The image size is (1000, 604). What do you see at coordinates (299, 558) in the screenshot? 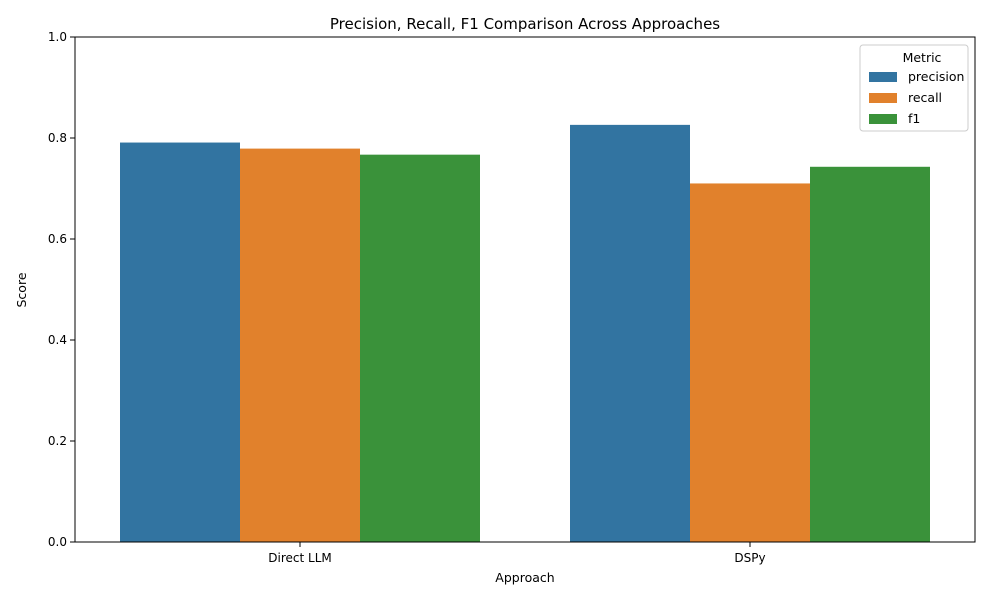
I see `x-tick-label: Direct LLM` at bounding box center [299, 558].